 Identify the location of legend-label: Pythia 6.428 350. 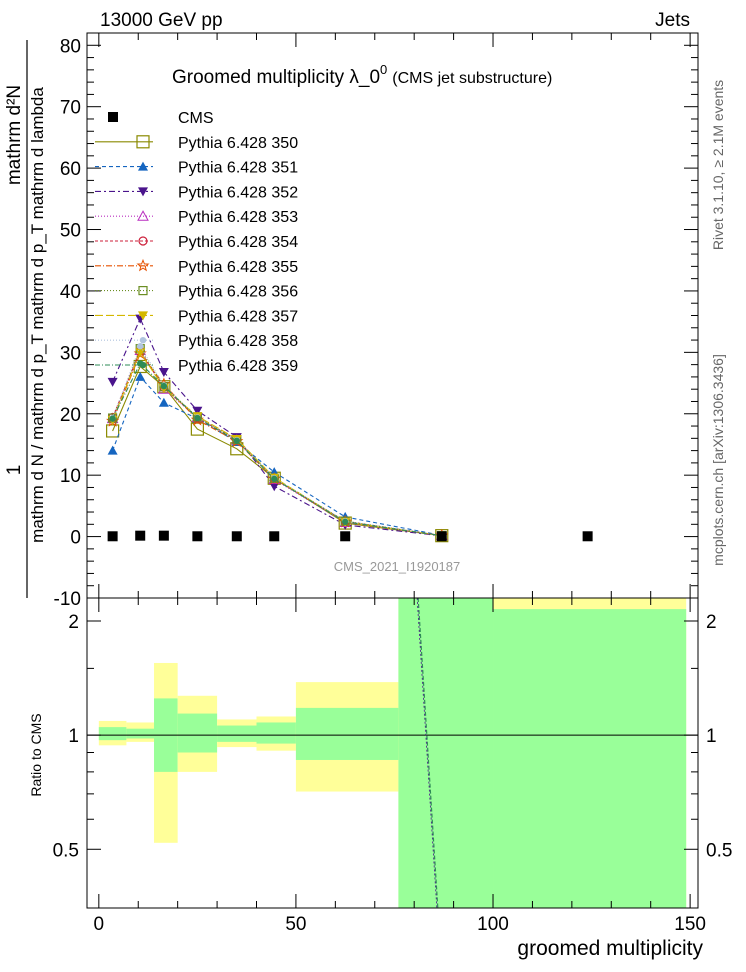
(238, 143).